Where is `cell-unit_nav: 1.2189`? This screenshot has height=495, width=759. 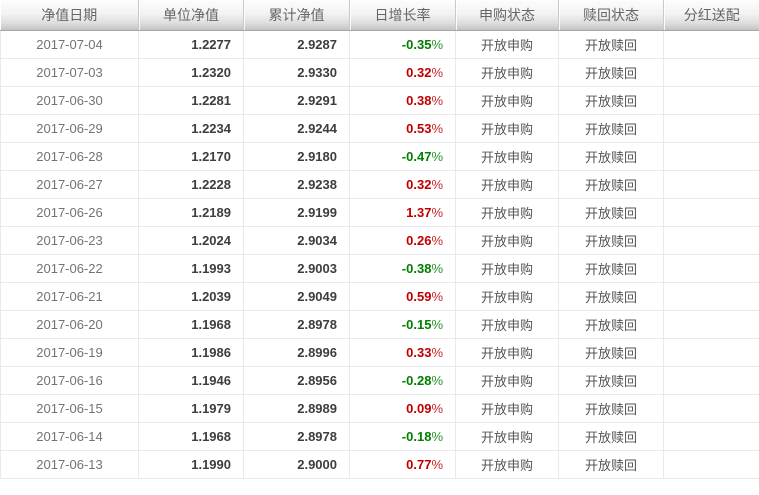 cell-unit_nav: 1.2189 is located at coordinates (191, 212).